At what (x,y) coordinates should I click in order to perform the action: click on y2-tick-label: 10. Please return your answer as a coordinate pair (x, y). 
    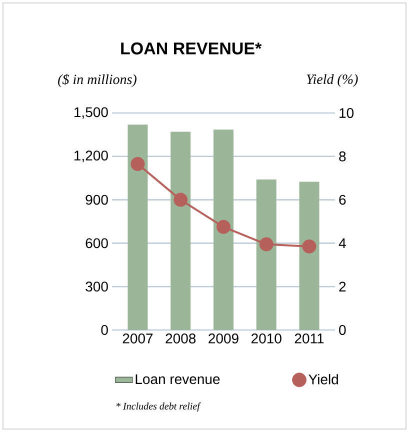
    Looking at the image, I should click on (347, 113).